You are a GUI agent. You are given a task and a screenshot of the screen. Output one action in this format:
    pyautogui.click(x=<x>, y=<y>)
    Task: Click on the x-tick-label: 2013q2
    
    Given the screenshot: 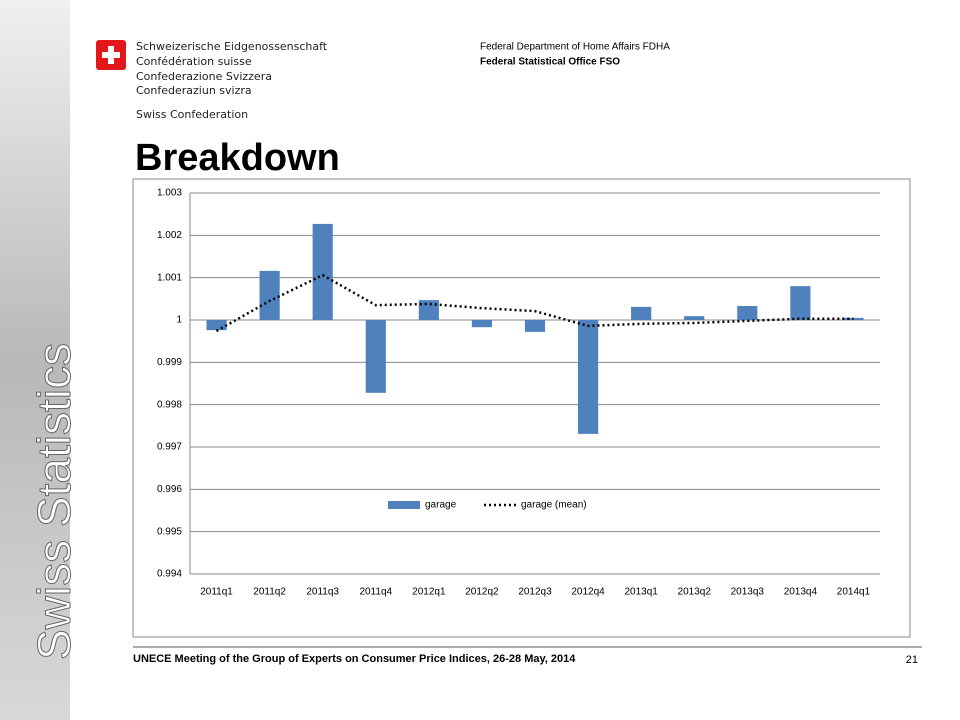 What is the action you would take?
    pyautogui.click(x=695, y=592)
    